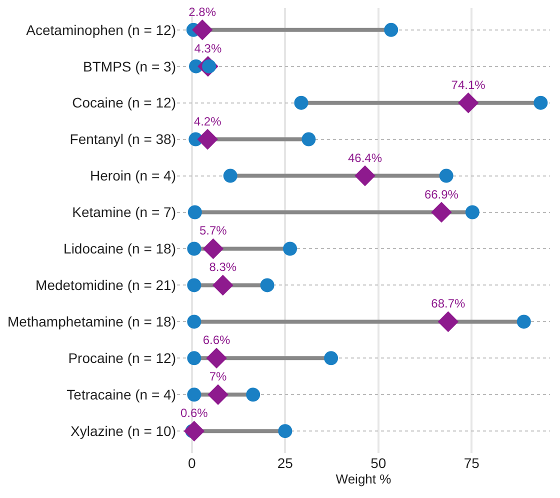 The height and width of the screenshot is (498, 560). Describe the element at coordinates (364, 479) in the screenshot. I see `x-axis-title: Weight %` at that location.